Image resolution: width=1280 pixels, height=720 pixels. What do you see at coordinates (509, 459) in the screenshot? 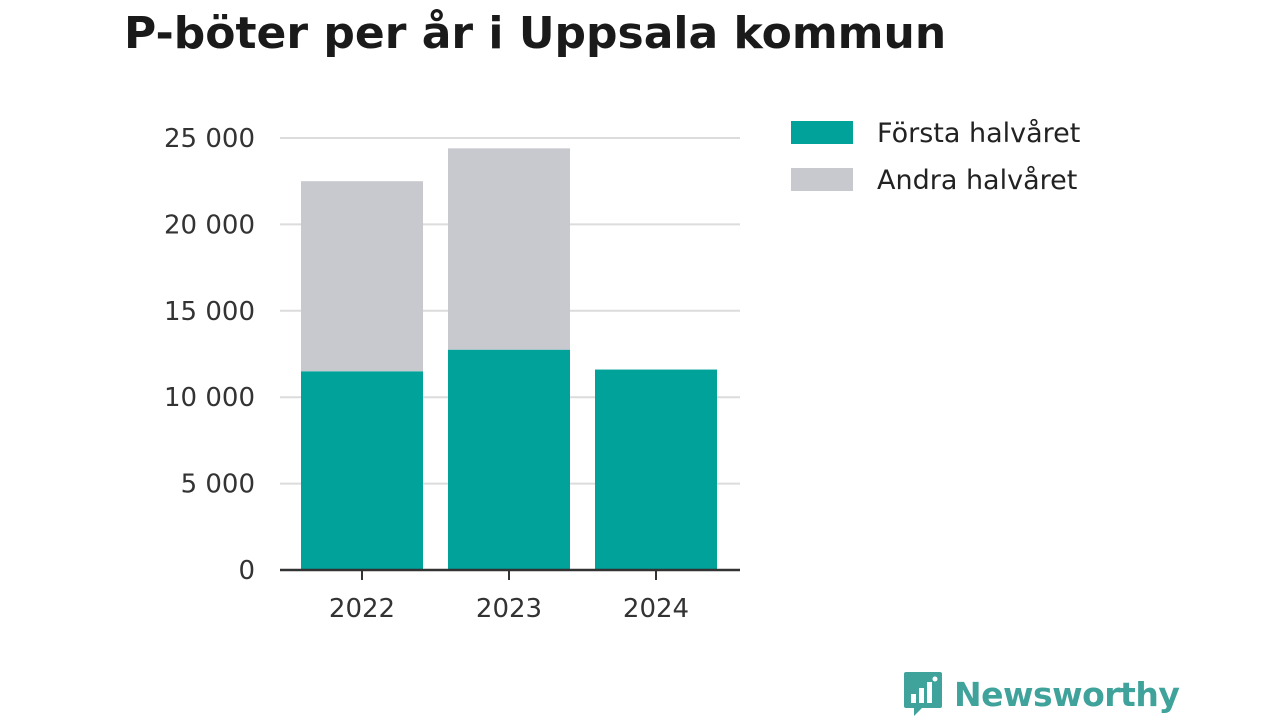
I see `bar-2023-forsta` at bounding box center [509, 459].